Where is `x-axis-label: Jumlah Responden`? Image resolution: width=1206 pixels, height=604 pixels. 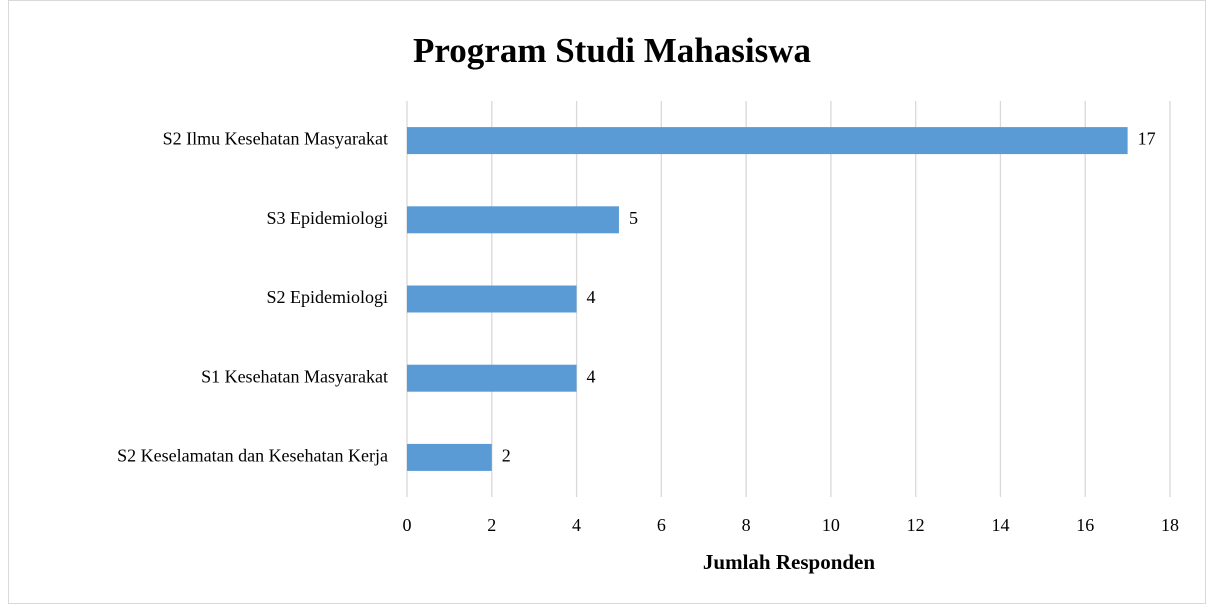
x-axis-label: Jumlah Responden is located at coordinates (789, 562).